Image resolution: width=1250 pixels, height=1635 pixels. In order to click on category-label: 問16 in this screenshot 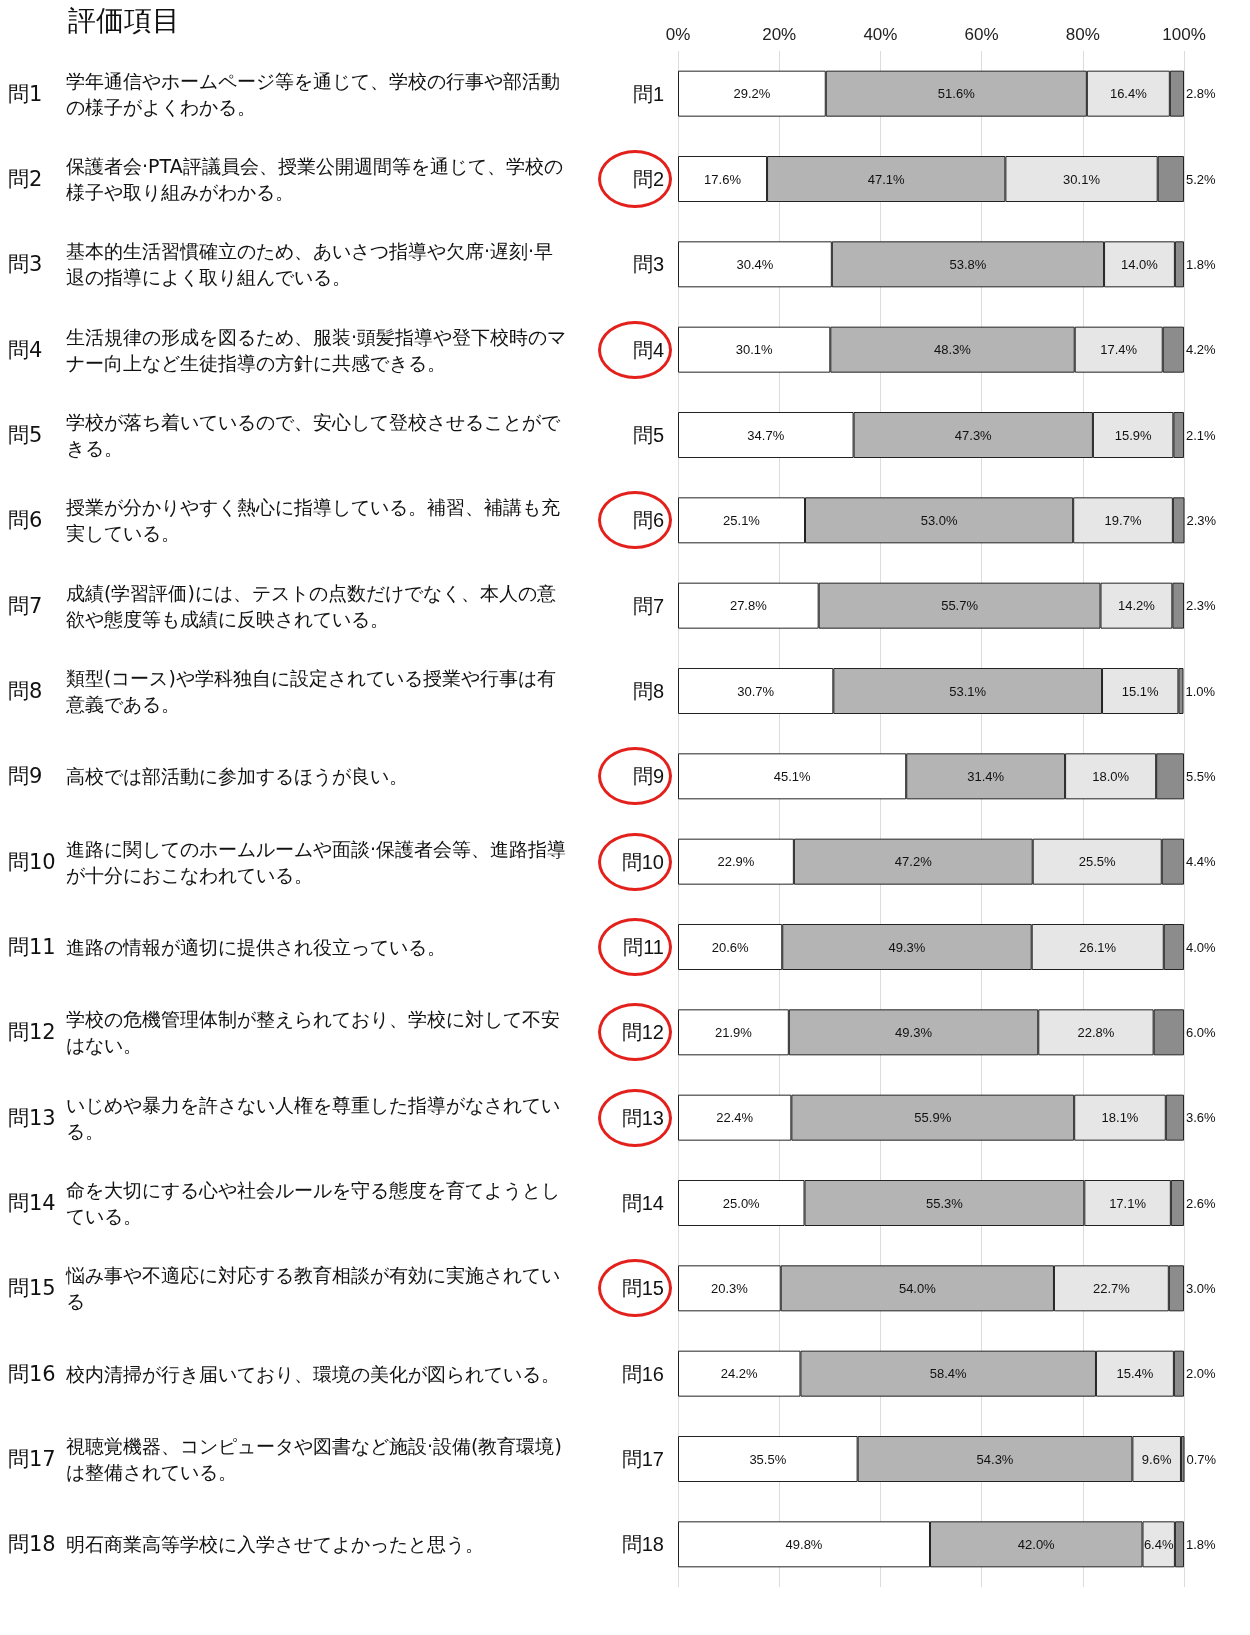, I will do `click(32, 1373)`.